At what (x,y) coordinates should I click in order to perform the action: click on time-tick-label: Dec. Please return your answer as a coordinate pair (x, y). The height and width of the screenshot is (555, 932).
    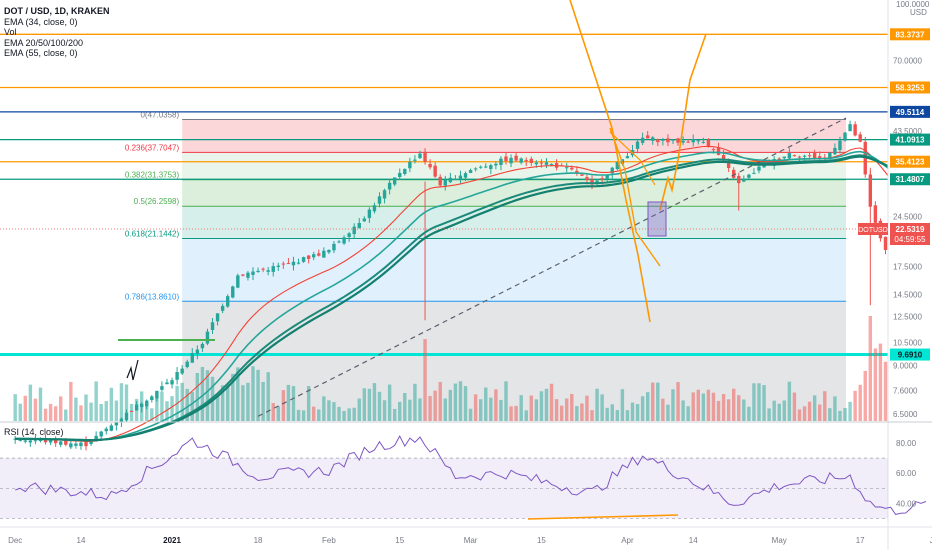
    Looking at the image, I should click on (15, 540).